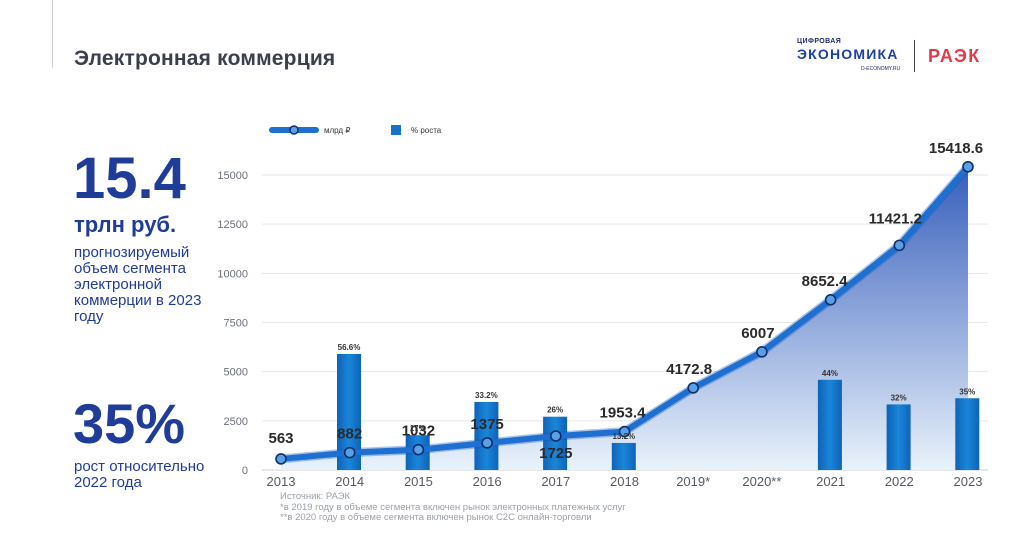 This screenshot has width=1024, height=538. What do you see at coordinates (418, 428) in the screenshot?
I see `growth-label: 17%` at bounding box center [418, 428].